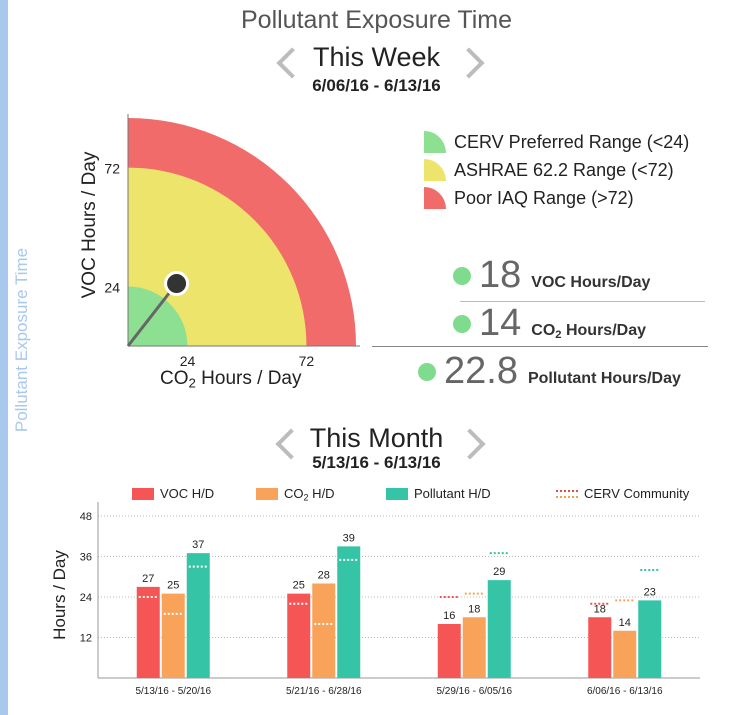 The image size is (753, 715). I want to click on voc-label: VOC Hours/Day, so click(591, 282).